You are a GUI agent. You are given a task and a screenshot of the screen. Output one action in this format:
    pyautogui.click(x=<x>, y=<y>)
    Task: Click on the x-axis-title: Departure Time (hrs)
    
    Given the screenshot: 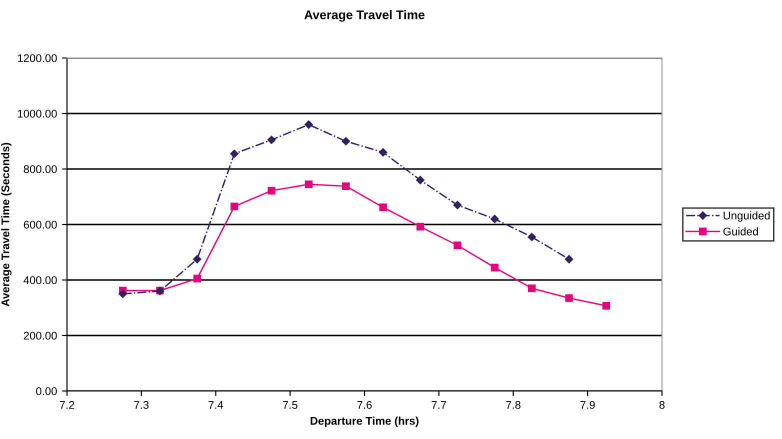 What is the action you would take?
    pyautogui.click(x=364, y=421)
    